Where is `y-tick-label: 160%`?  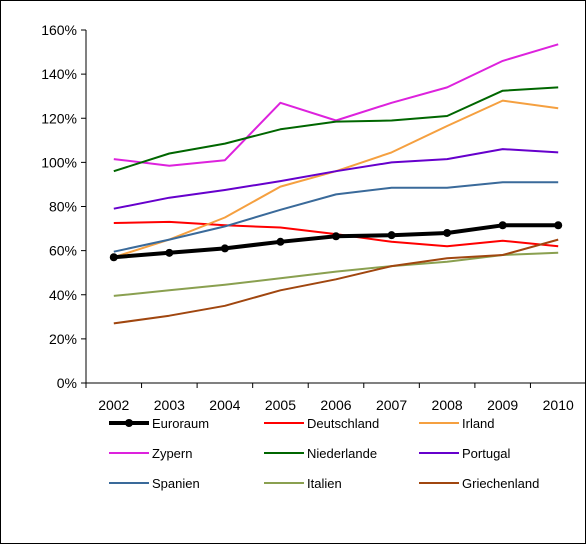 y-tick-label: 160% is located at coordinates (59, 30).